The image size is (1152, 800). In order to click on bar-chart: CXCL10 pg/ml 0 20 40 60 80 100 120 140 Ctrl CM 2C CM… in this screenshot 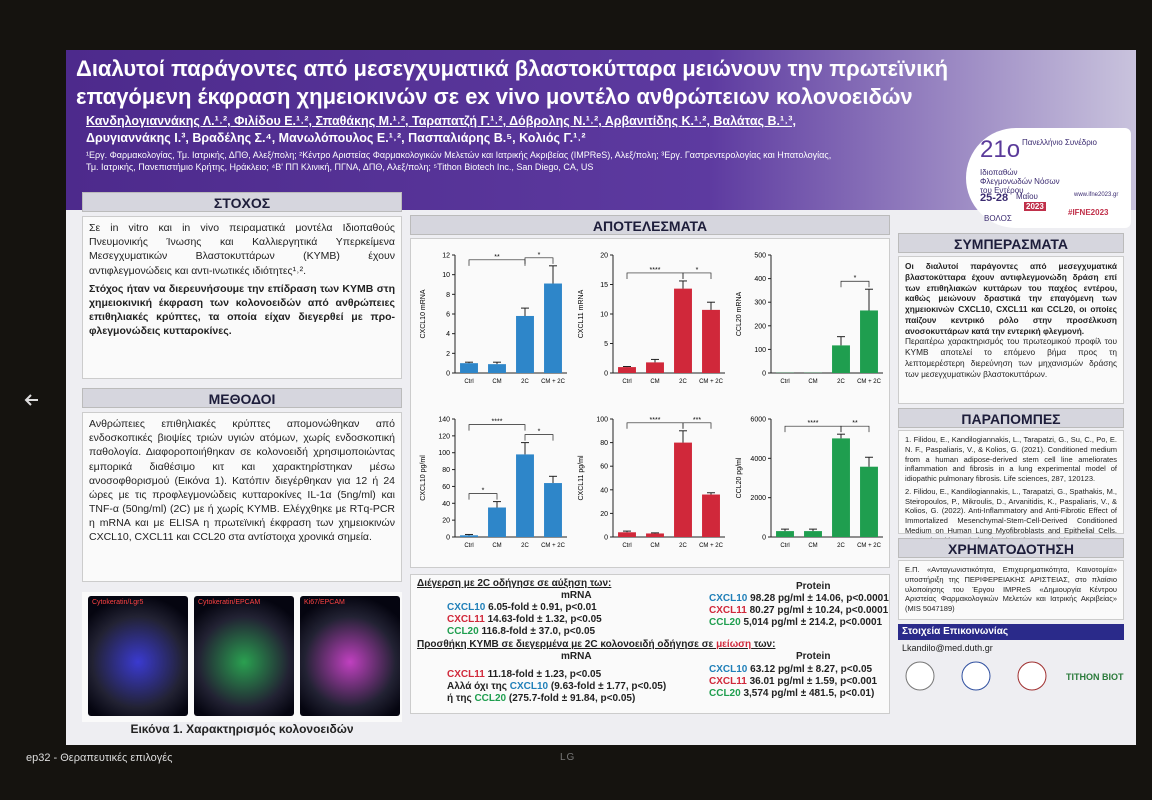, I will do `click(493, 483)`.